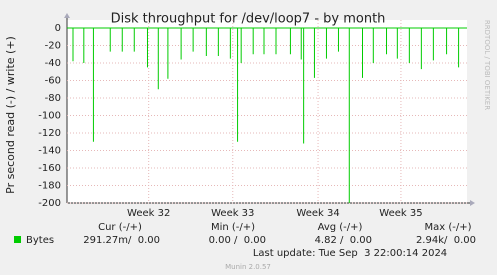 The image size is (497, 275). I want to click on summary-value: 0.00 / 0.00, so click(237, 240).